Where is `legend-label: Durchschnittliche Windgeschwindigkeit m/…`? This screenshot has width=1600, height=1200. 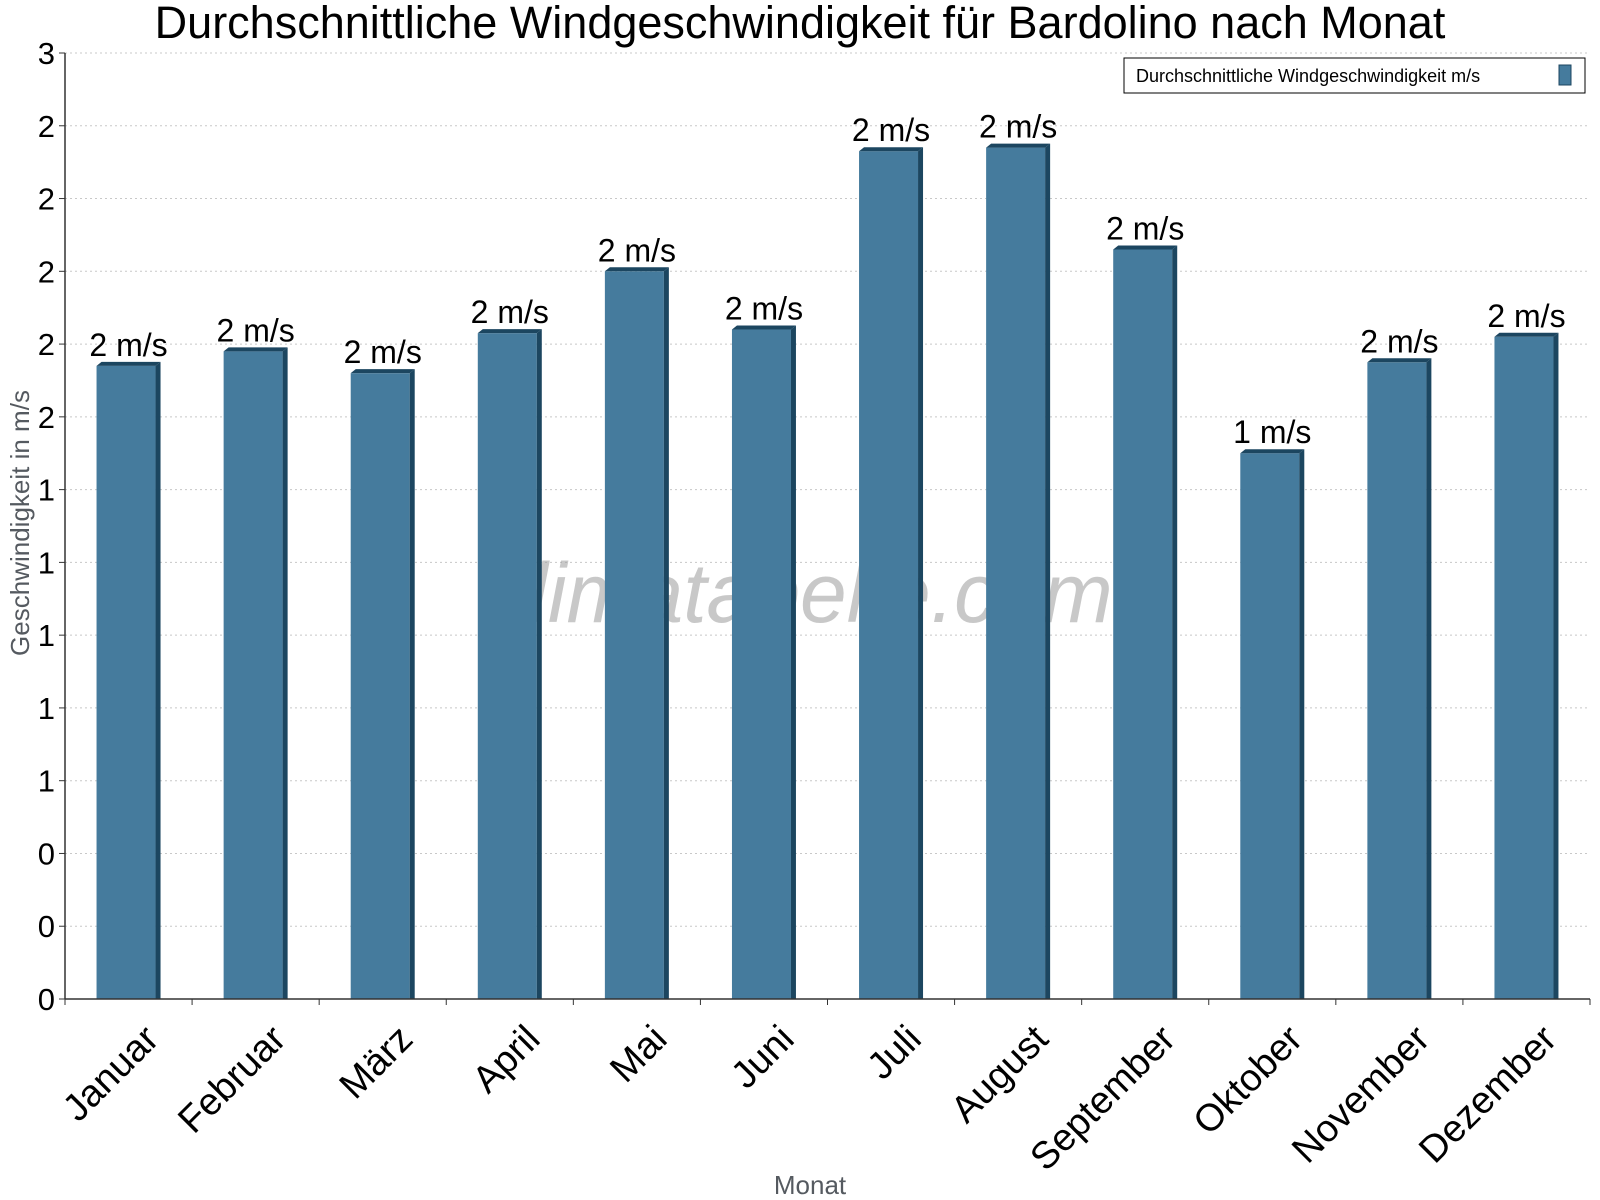
legend-label: Durchschnittliche Windgeschwindigkeit m/… is located at coordinates (1308, 76).